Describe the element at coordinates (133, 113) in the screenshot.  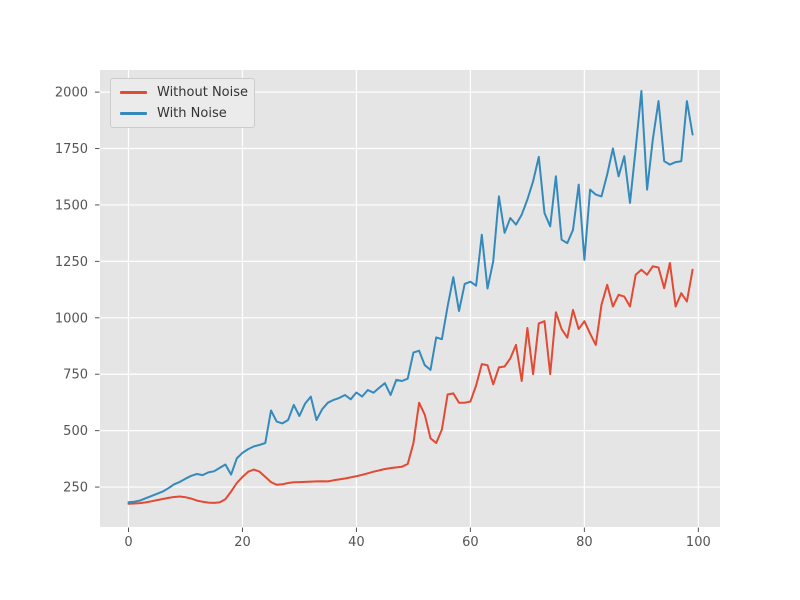
I see `legend-line-sample-blue` at that location.